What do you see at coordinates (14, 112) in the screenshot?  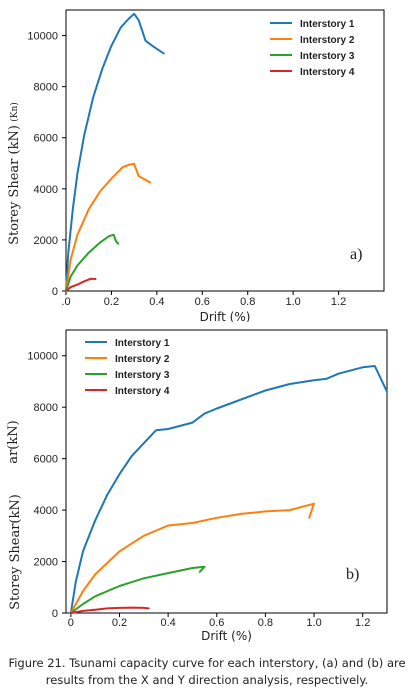 I see `y-axis-label-fragment: (Kn)` at bounding box center [14, 112].